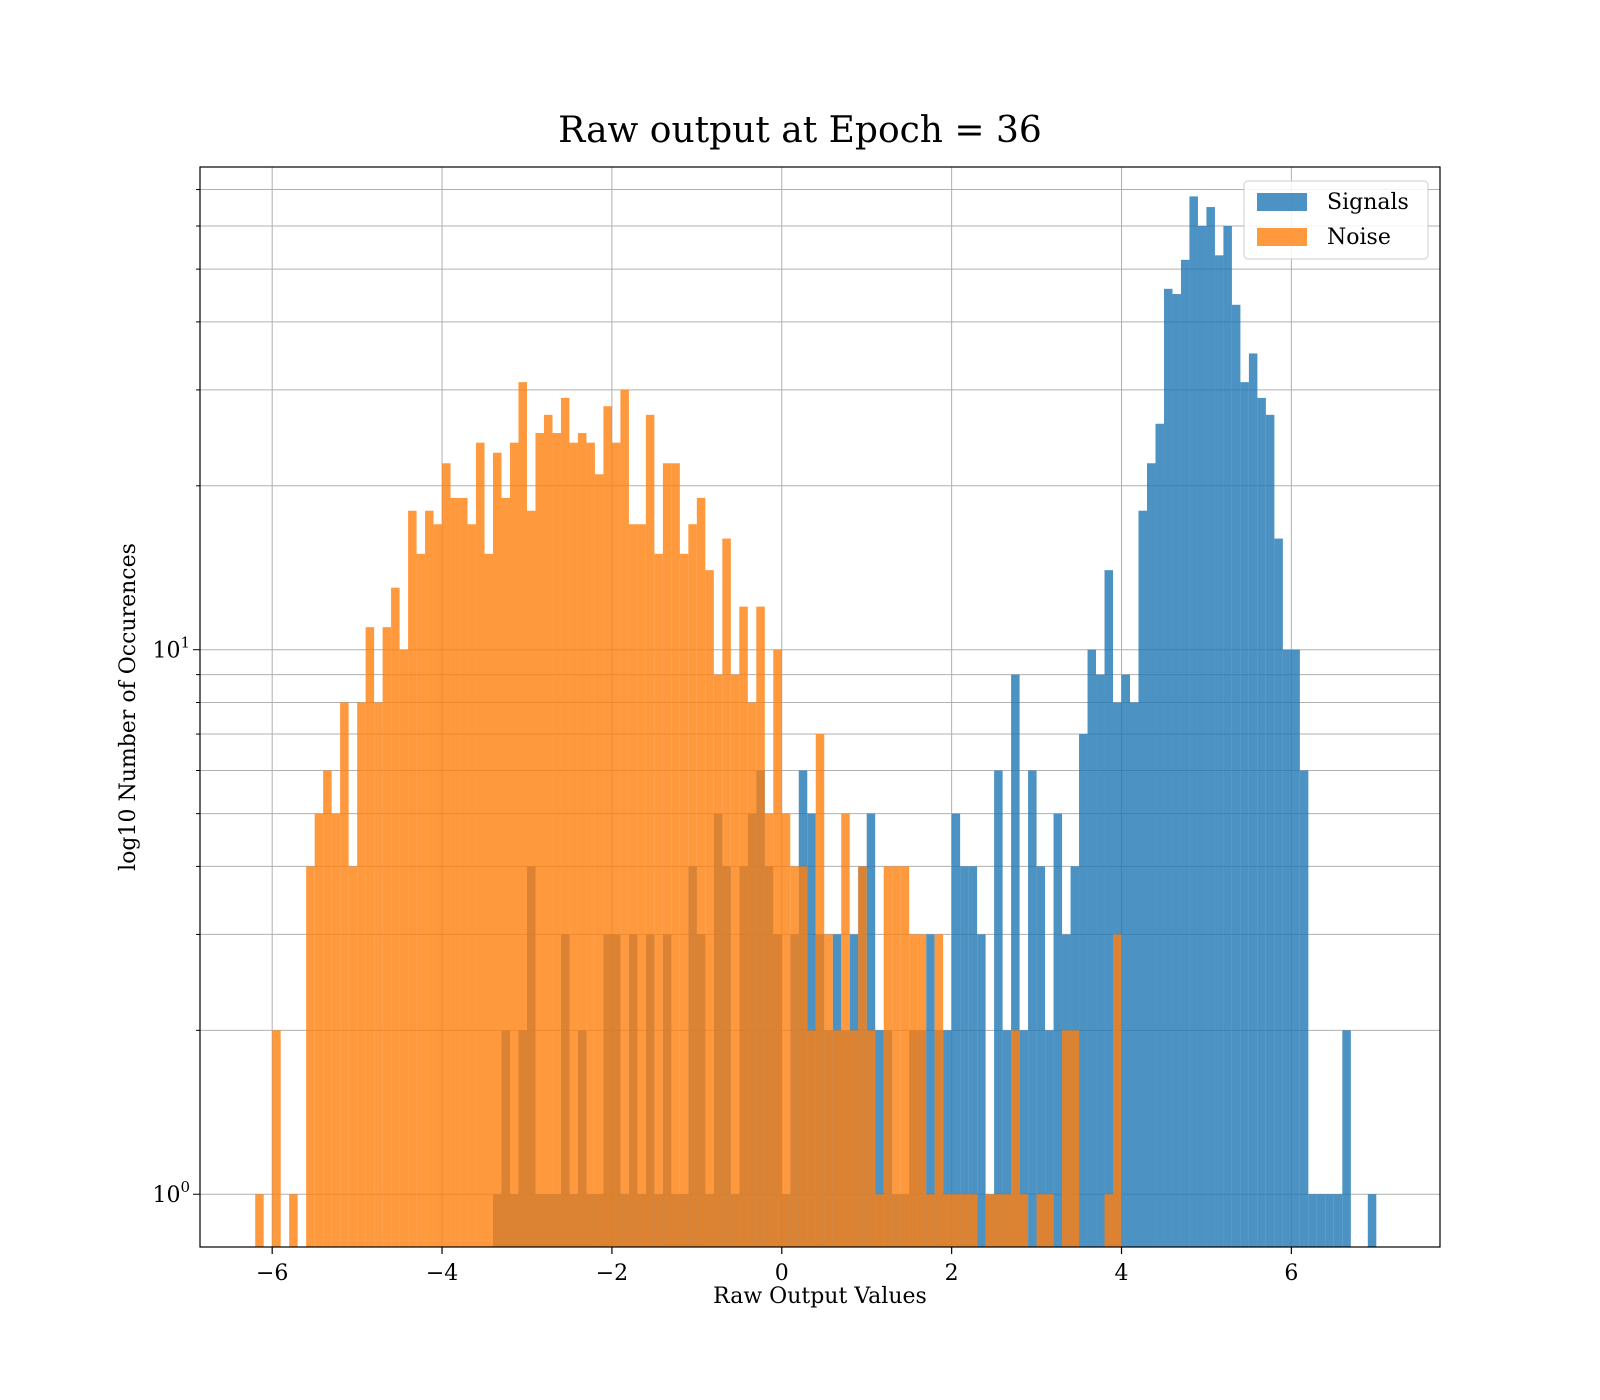 The height and width of the screenshot is (1400, 1600). What do you see at coordinates (612, 1273) in the screenshot?
I see `x-tick-label: −2` at bounding box center [612, 1273].